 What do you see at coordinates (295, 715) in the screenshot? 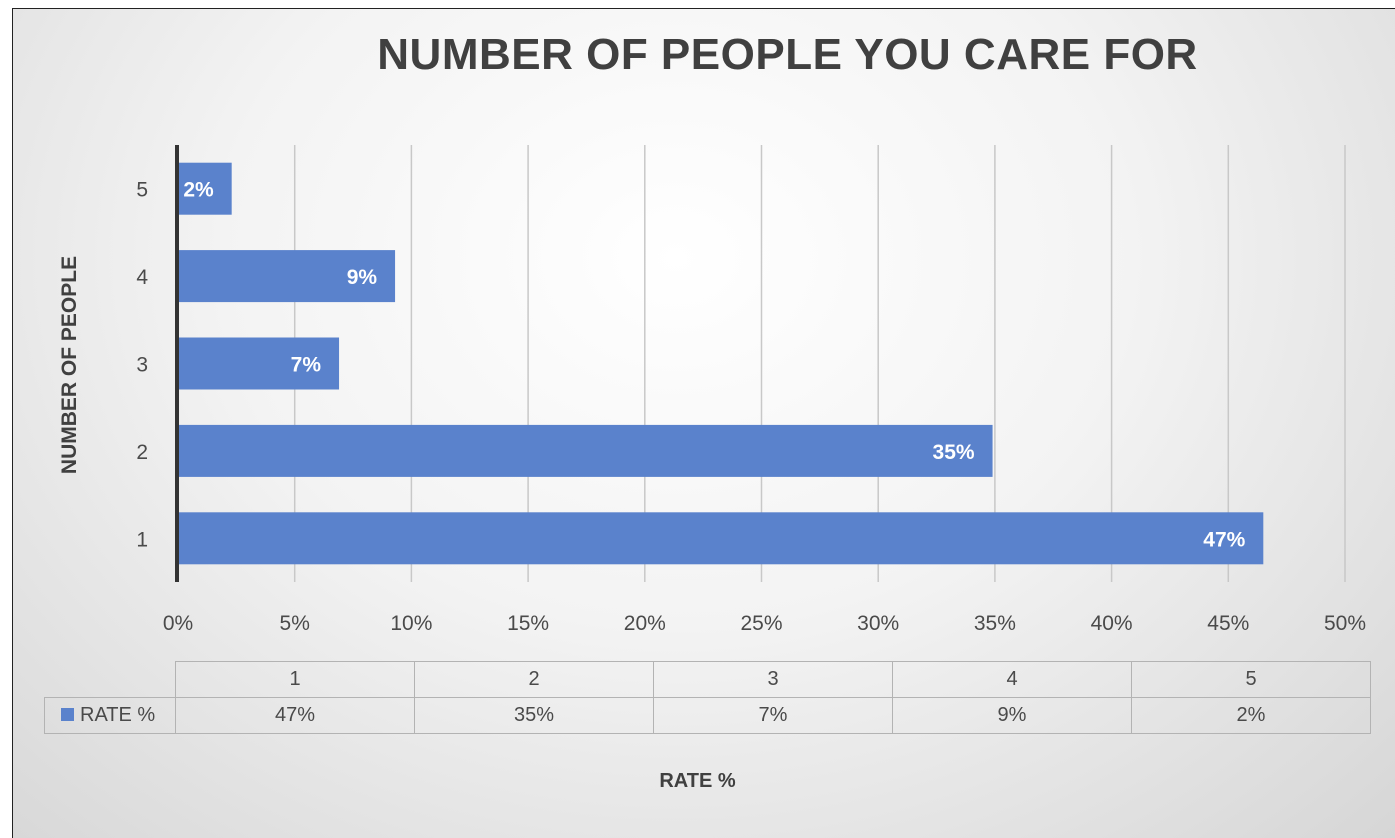
I see `data-table-value-cell: 47%` at bounding box center [295, 715].